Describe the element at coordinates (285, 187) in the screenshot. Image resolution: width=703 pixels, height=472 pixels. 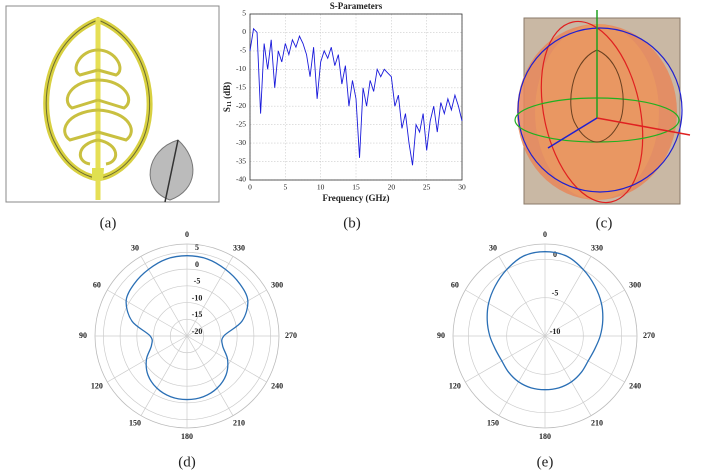
I see `x-tick-label: 5` at that location.